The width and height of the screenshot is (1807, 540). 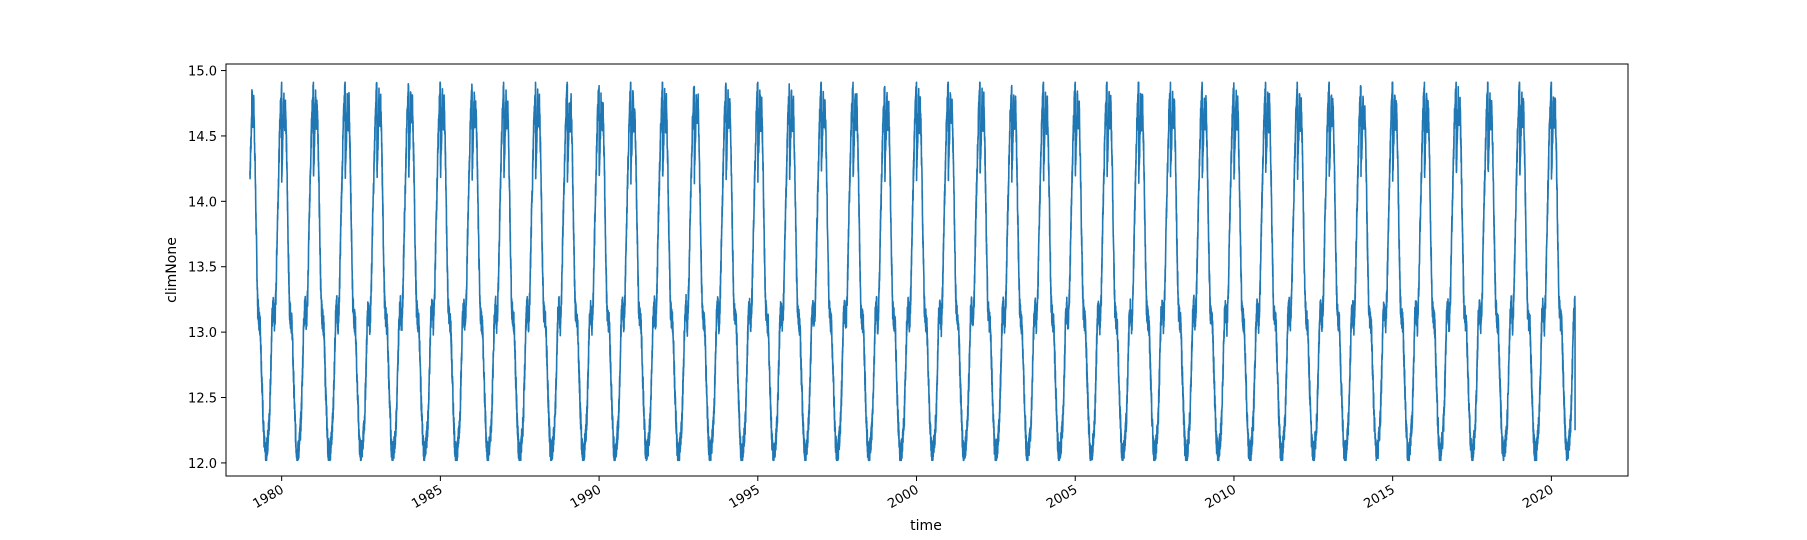 I want to click on y-tick-label: 14.5, so click(x=202, y=137).